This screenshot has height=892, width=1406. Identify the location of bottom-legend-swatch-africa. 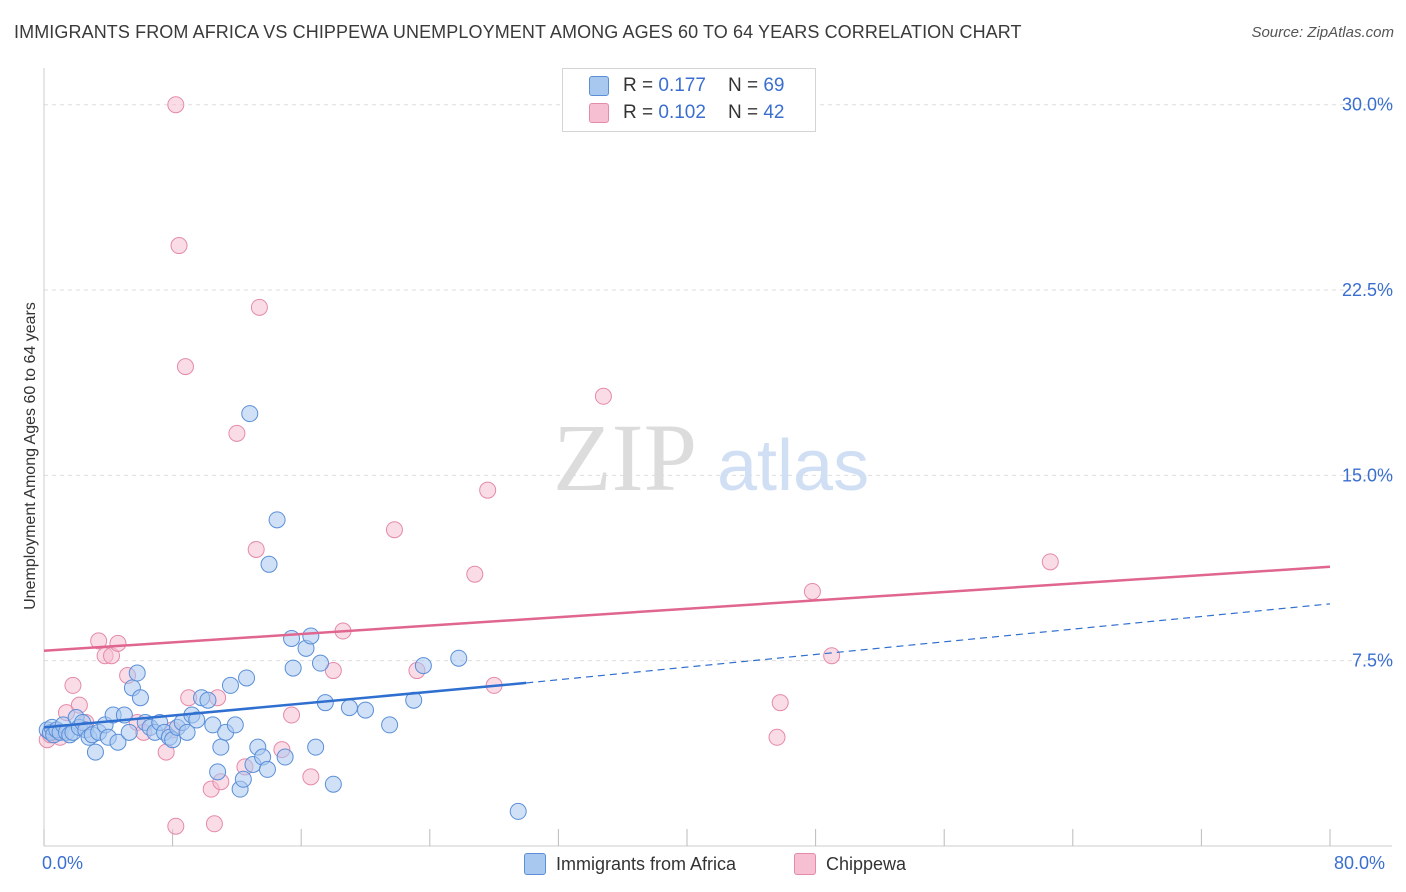
(535, 864).